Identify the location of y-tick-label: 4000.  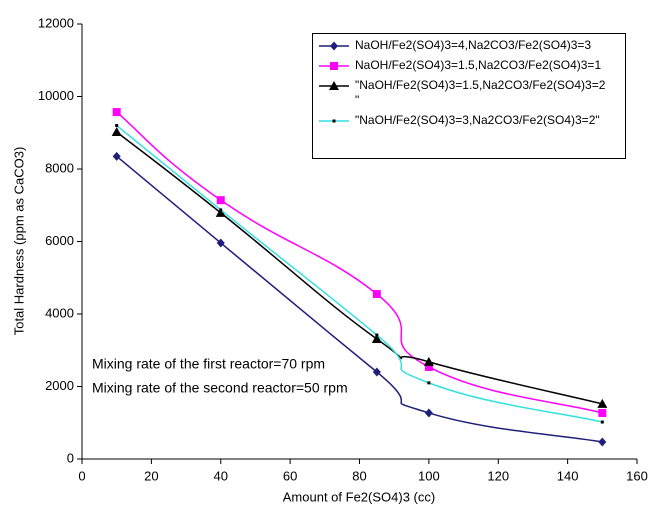
(59, 312).